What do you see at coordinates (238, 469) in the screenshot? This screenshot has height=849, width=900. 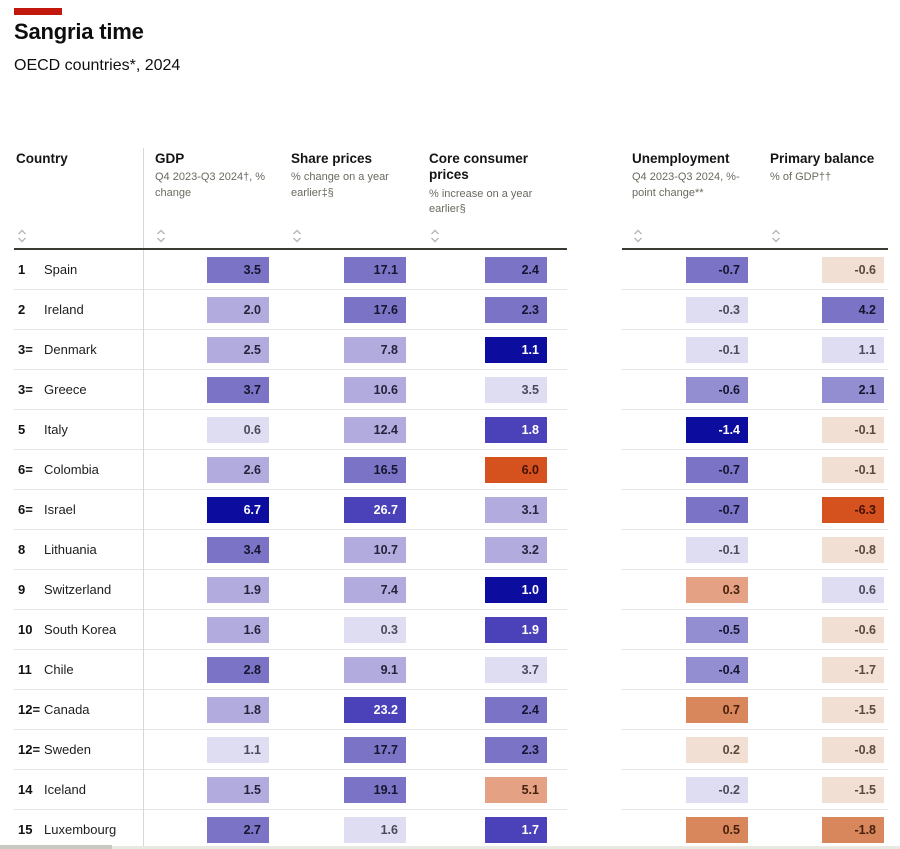 I see `gdp-value: 2.6` at bounding box center [238, 469].